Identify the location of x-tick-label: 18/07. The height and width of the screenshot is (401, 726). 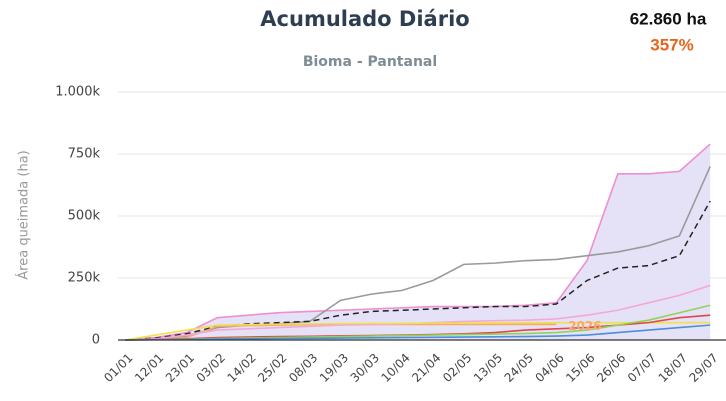
(673, 368).